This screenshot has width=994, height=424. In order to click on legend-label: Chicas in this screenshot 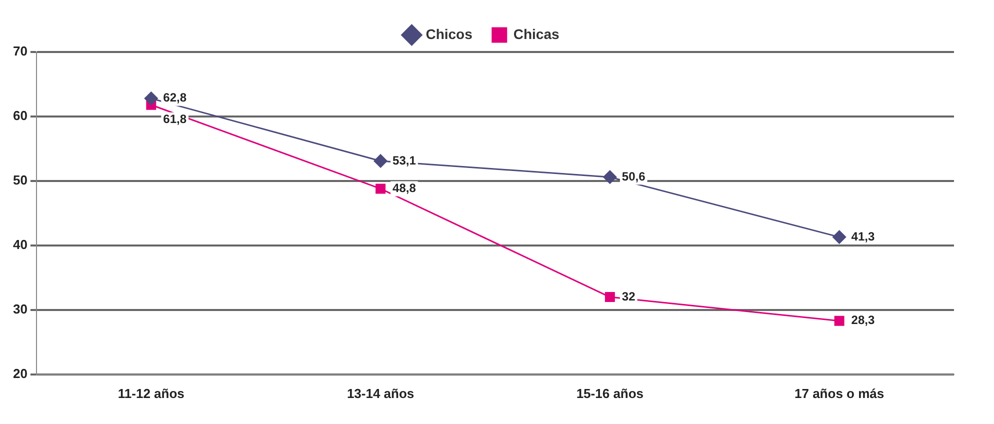, I will do `click(536, 34)`.